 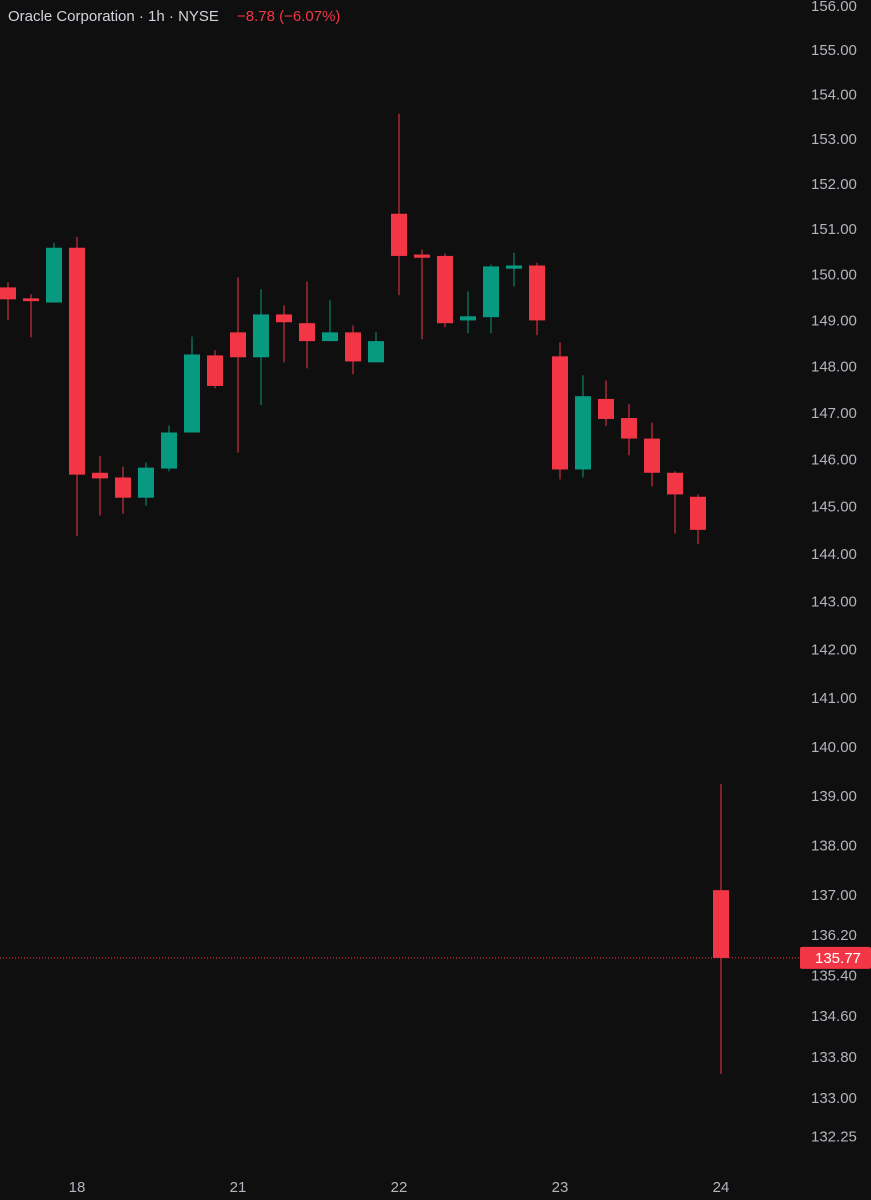 What do you see at coordinates (834, 1098) in the screenshot?
I see `y-tick-label: 133.00` at bounding box center [834, 1098].